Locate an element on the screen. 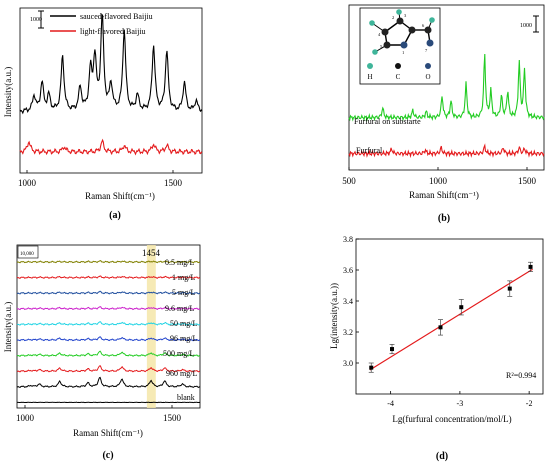 This screenshot has width=550, height=464. legend-atom-c-label: C is located at coordinates (398, 77).